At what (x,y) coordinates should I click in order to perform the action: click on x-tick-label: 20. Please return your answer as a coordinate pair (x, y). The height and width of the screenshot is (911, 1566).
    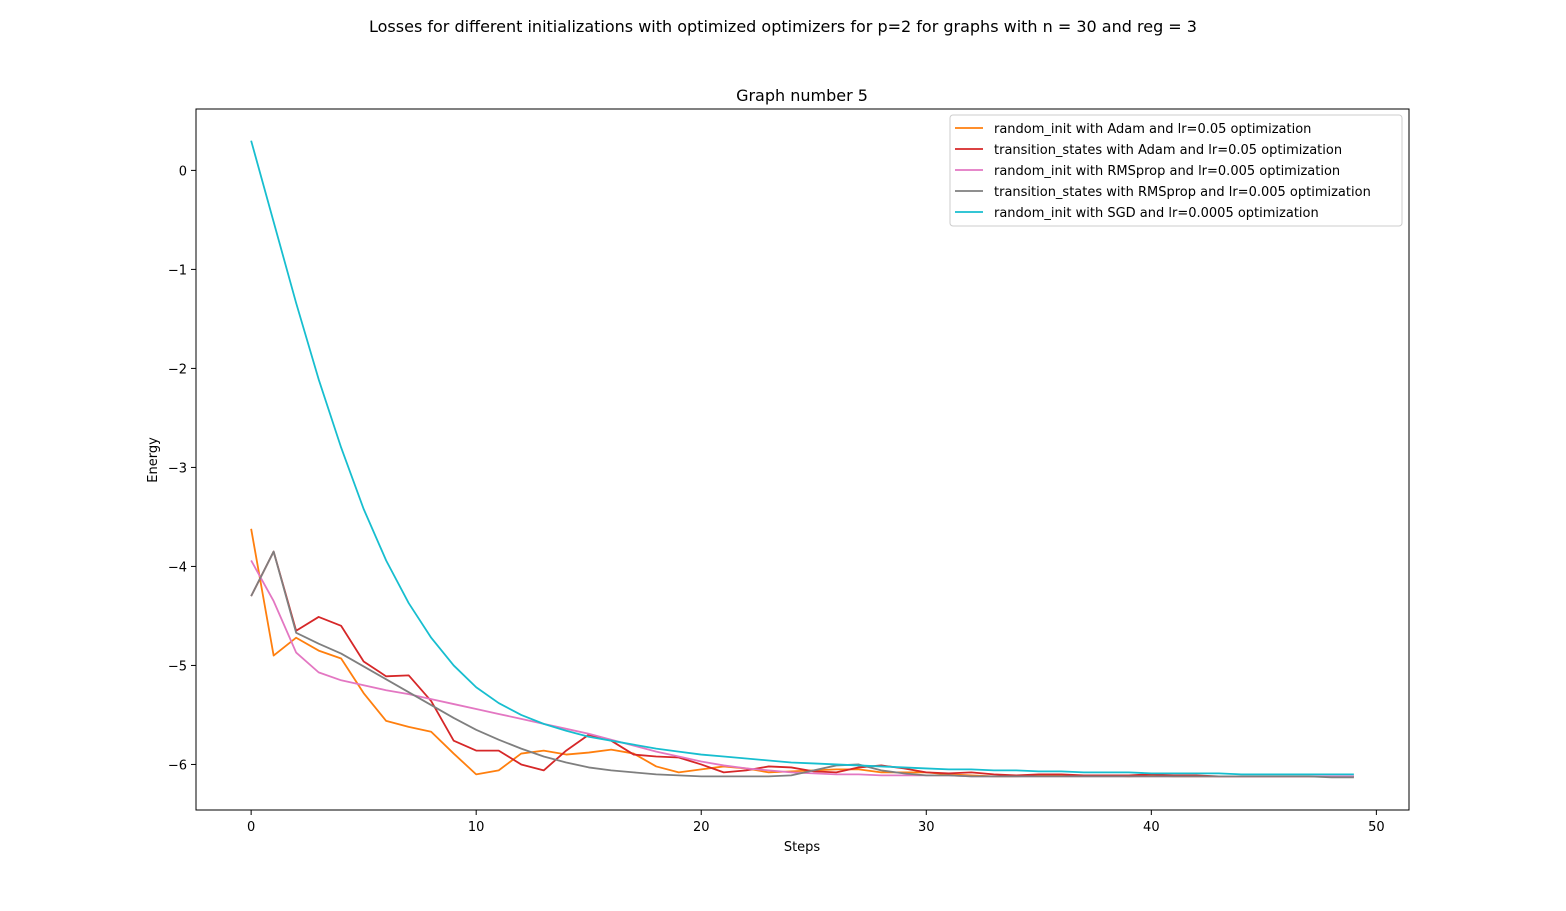
    Looking at the image, I should click on (701, 827).